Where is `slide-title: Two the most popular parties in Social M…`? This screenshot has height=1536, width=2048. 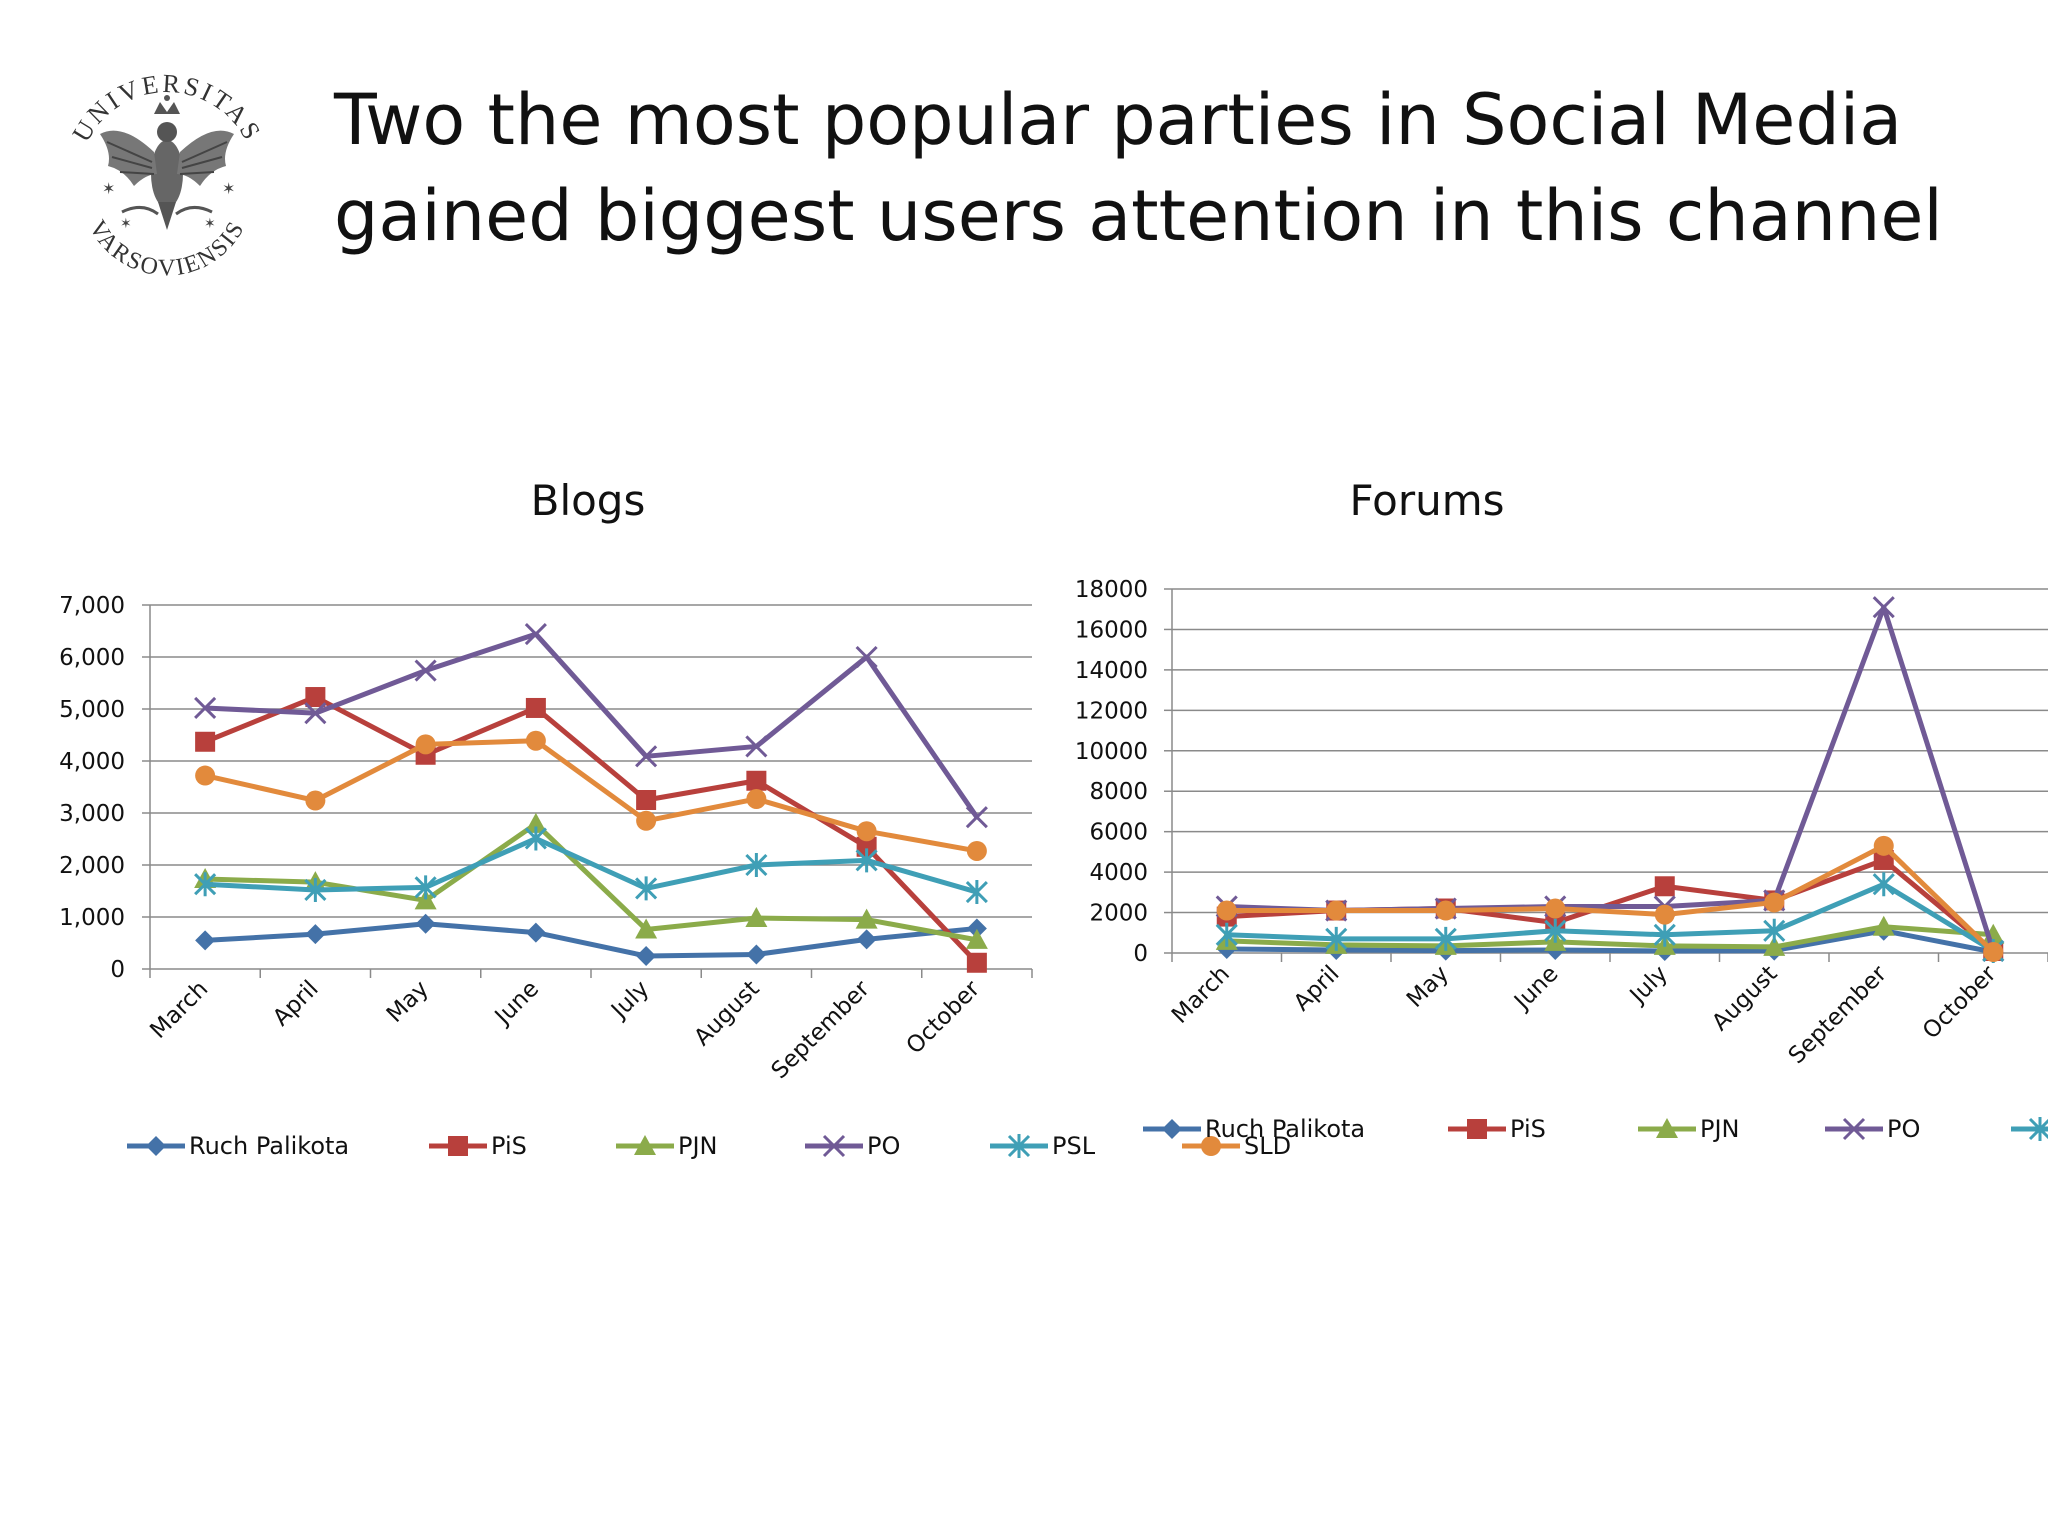 slide-title: Two the most popular parties in Social M… is located at coordinates (1154, 168).